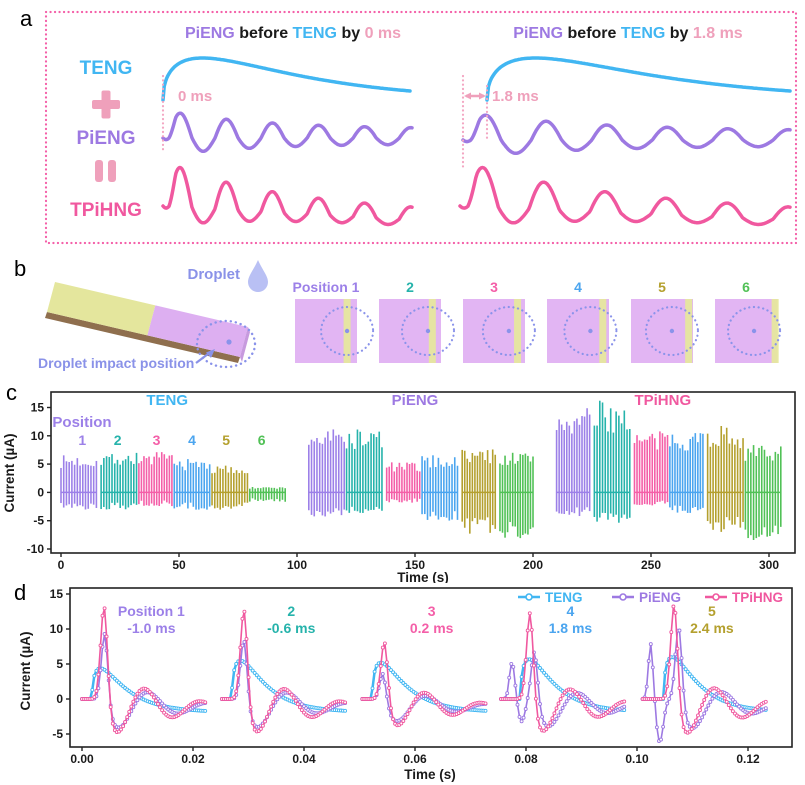  Describe the element at coordinates (625, 196) in the screenshot. I see `tpihng-wave-right` at that location.